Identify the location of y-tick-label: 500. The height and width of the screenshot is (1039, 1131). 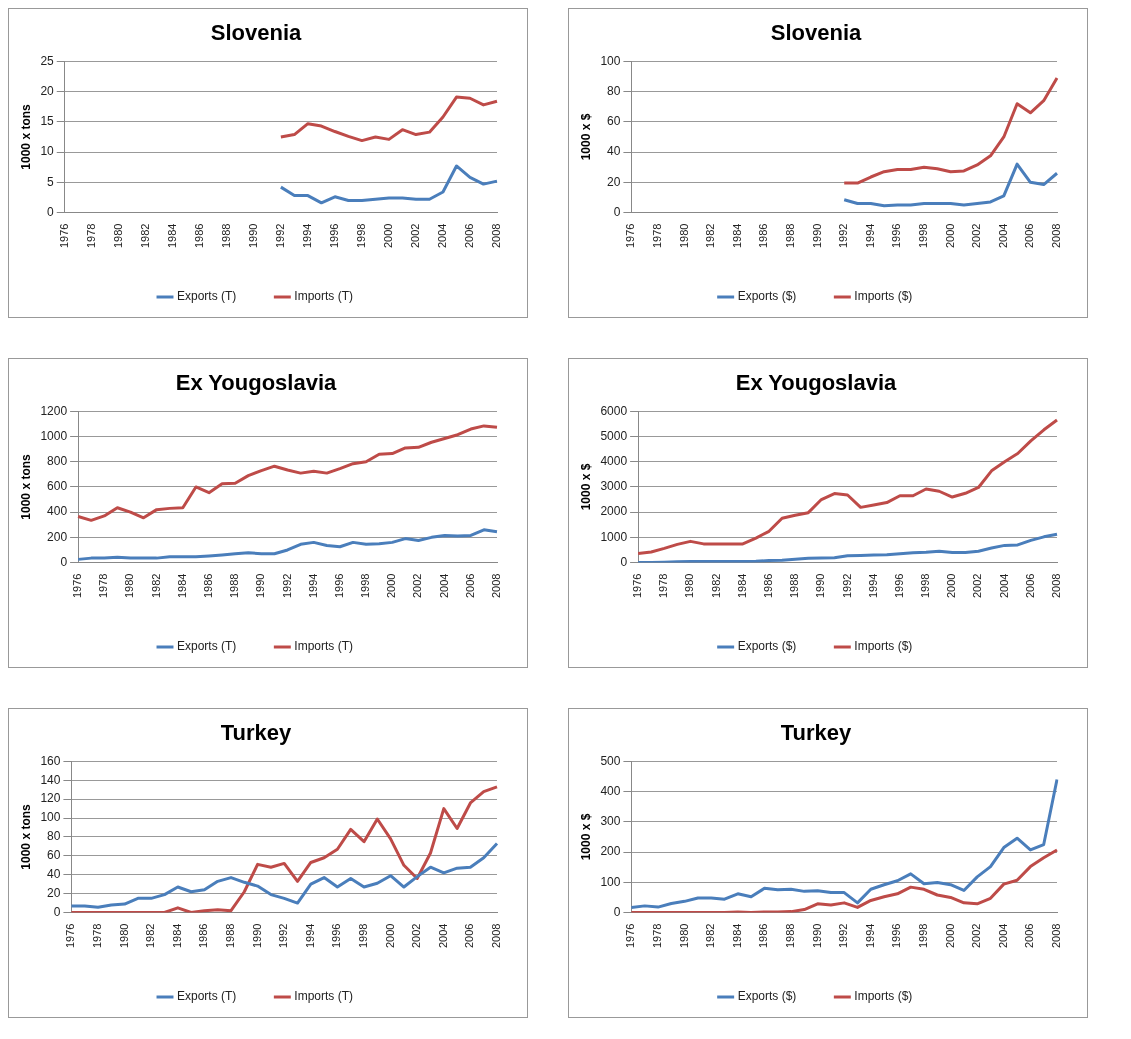
(610, 760).